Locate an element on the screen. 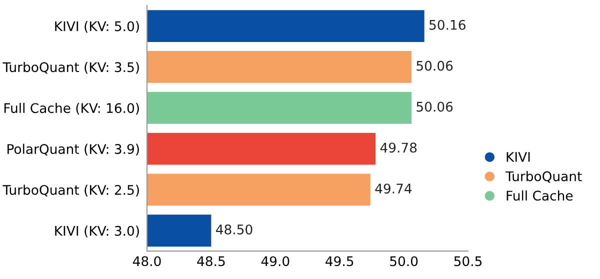  y-tick-label: TurboQuant (KV: 3.5) is located at coordinates (70, 68).